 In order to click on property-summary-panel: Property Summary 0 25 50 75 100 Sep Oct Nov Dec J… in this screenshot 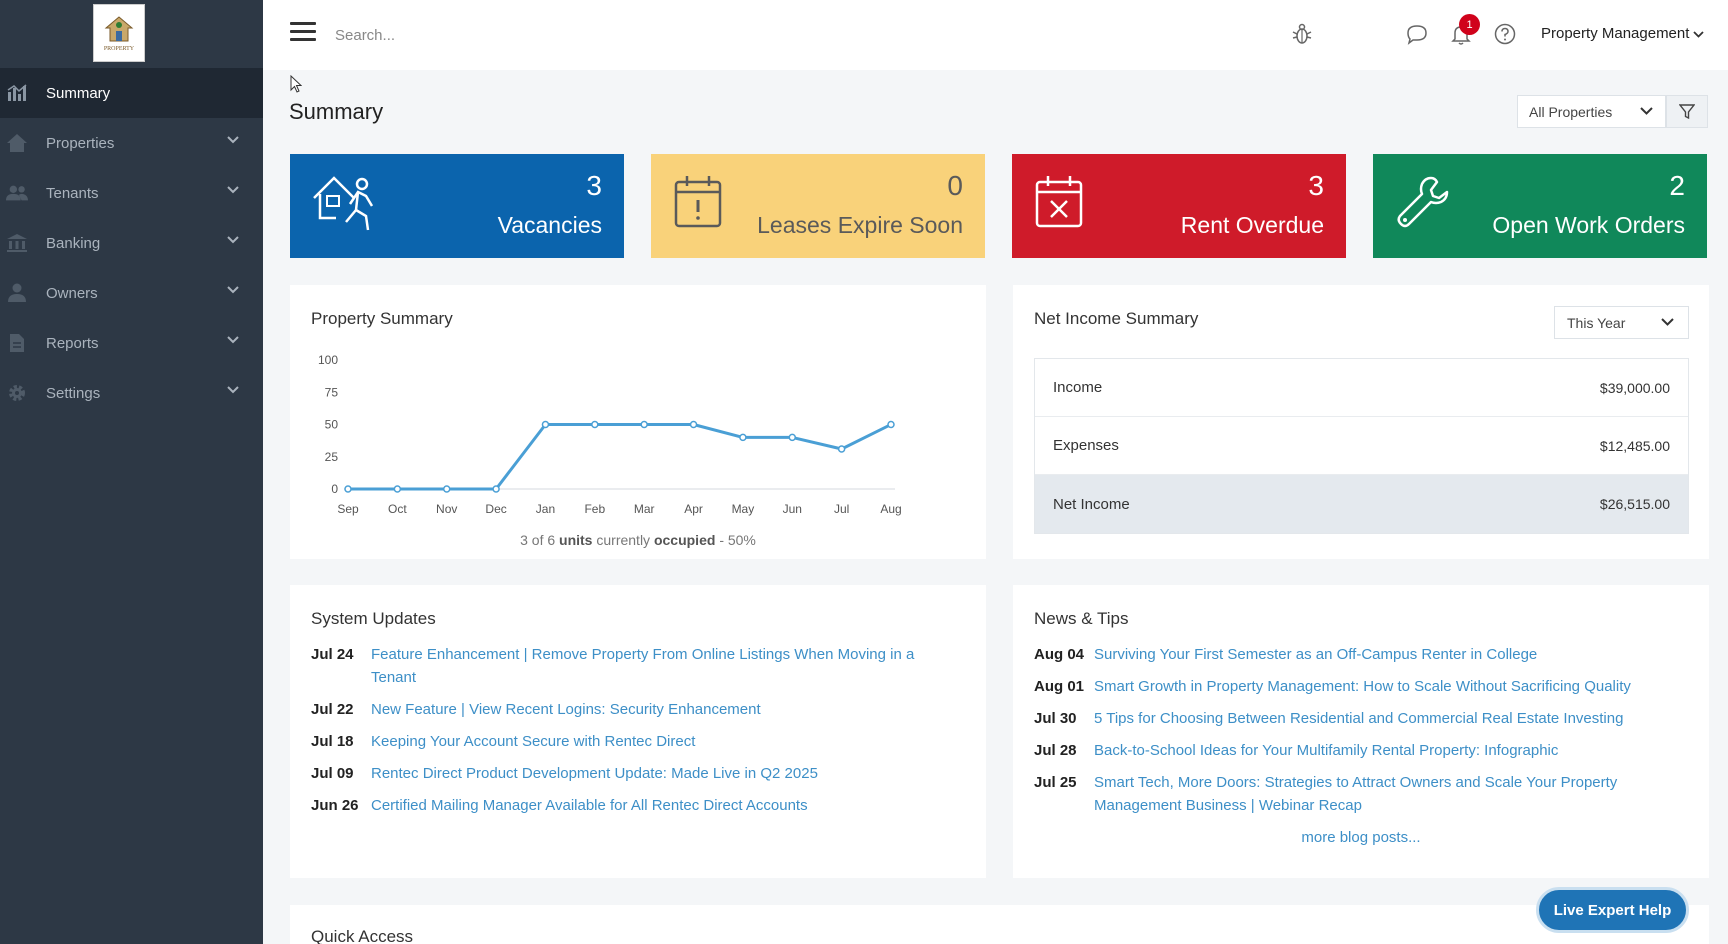, I will do `click(638, 422)`.